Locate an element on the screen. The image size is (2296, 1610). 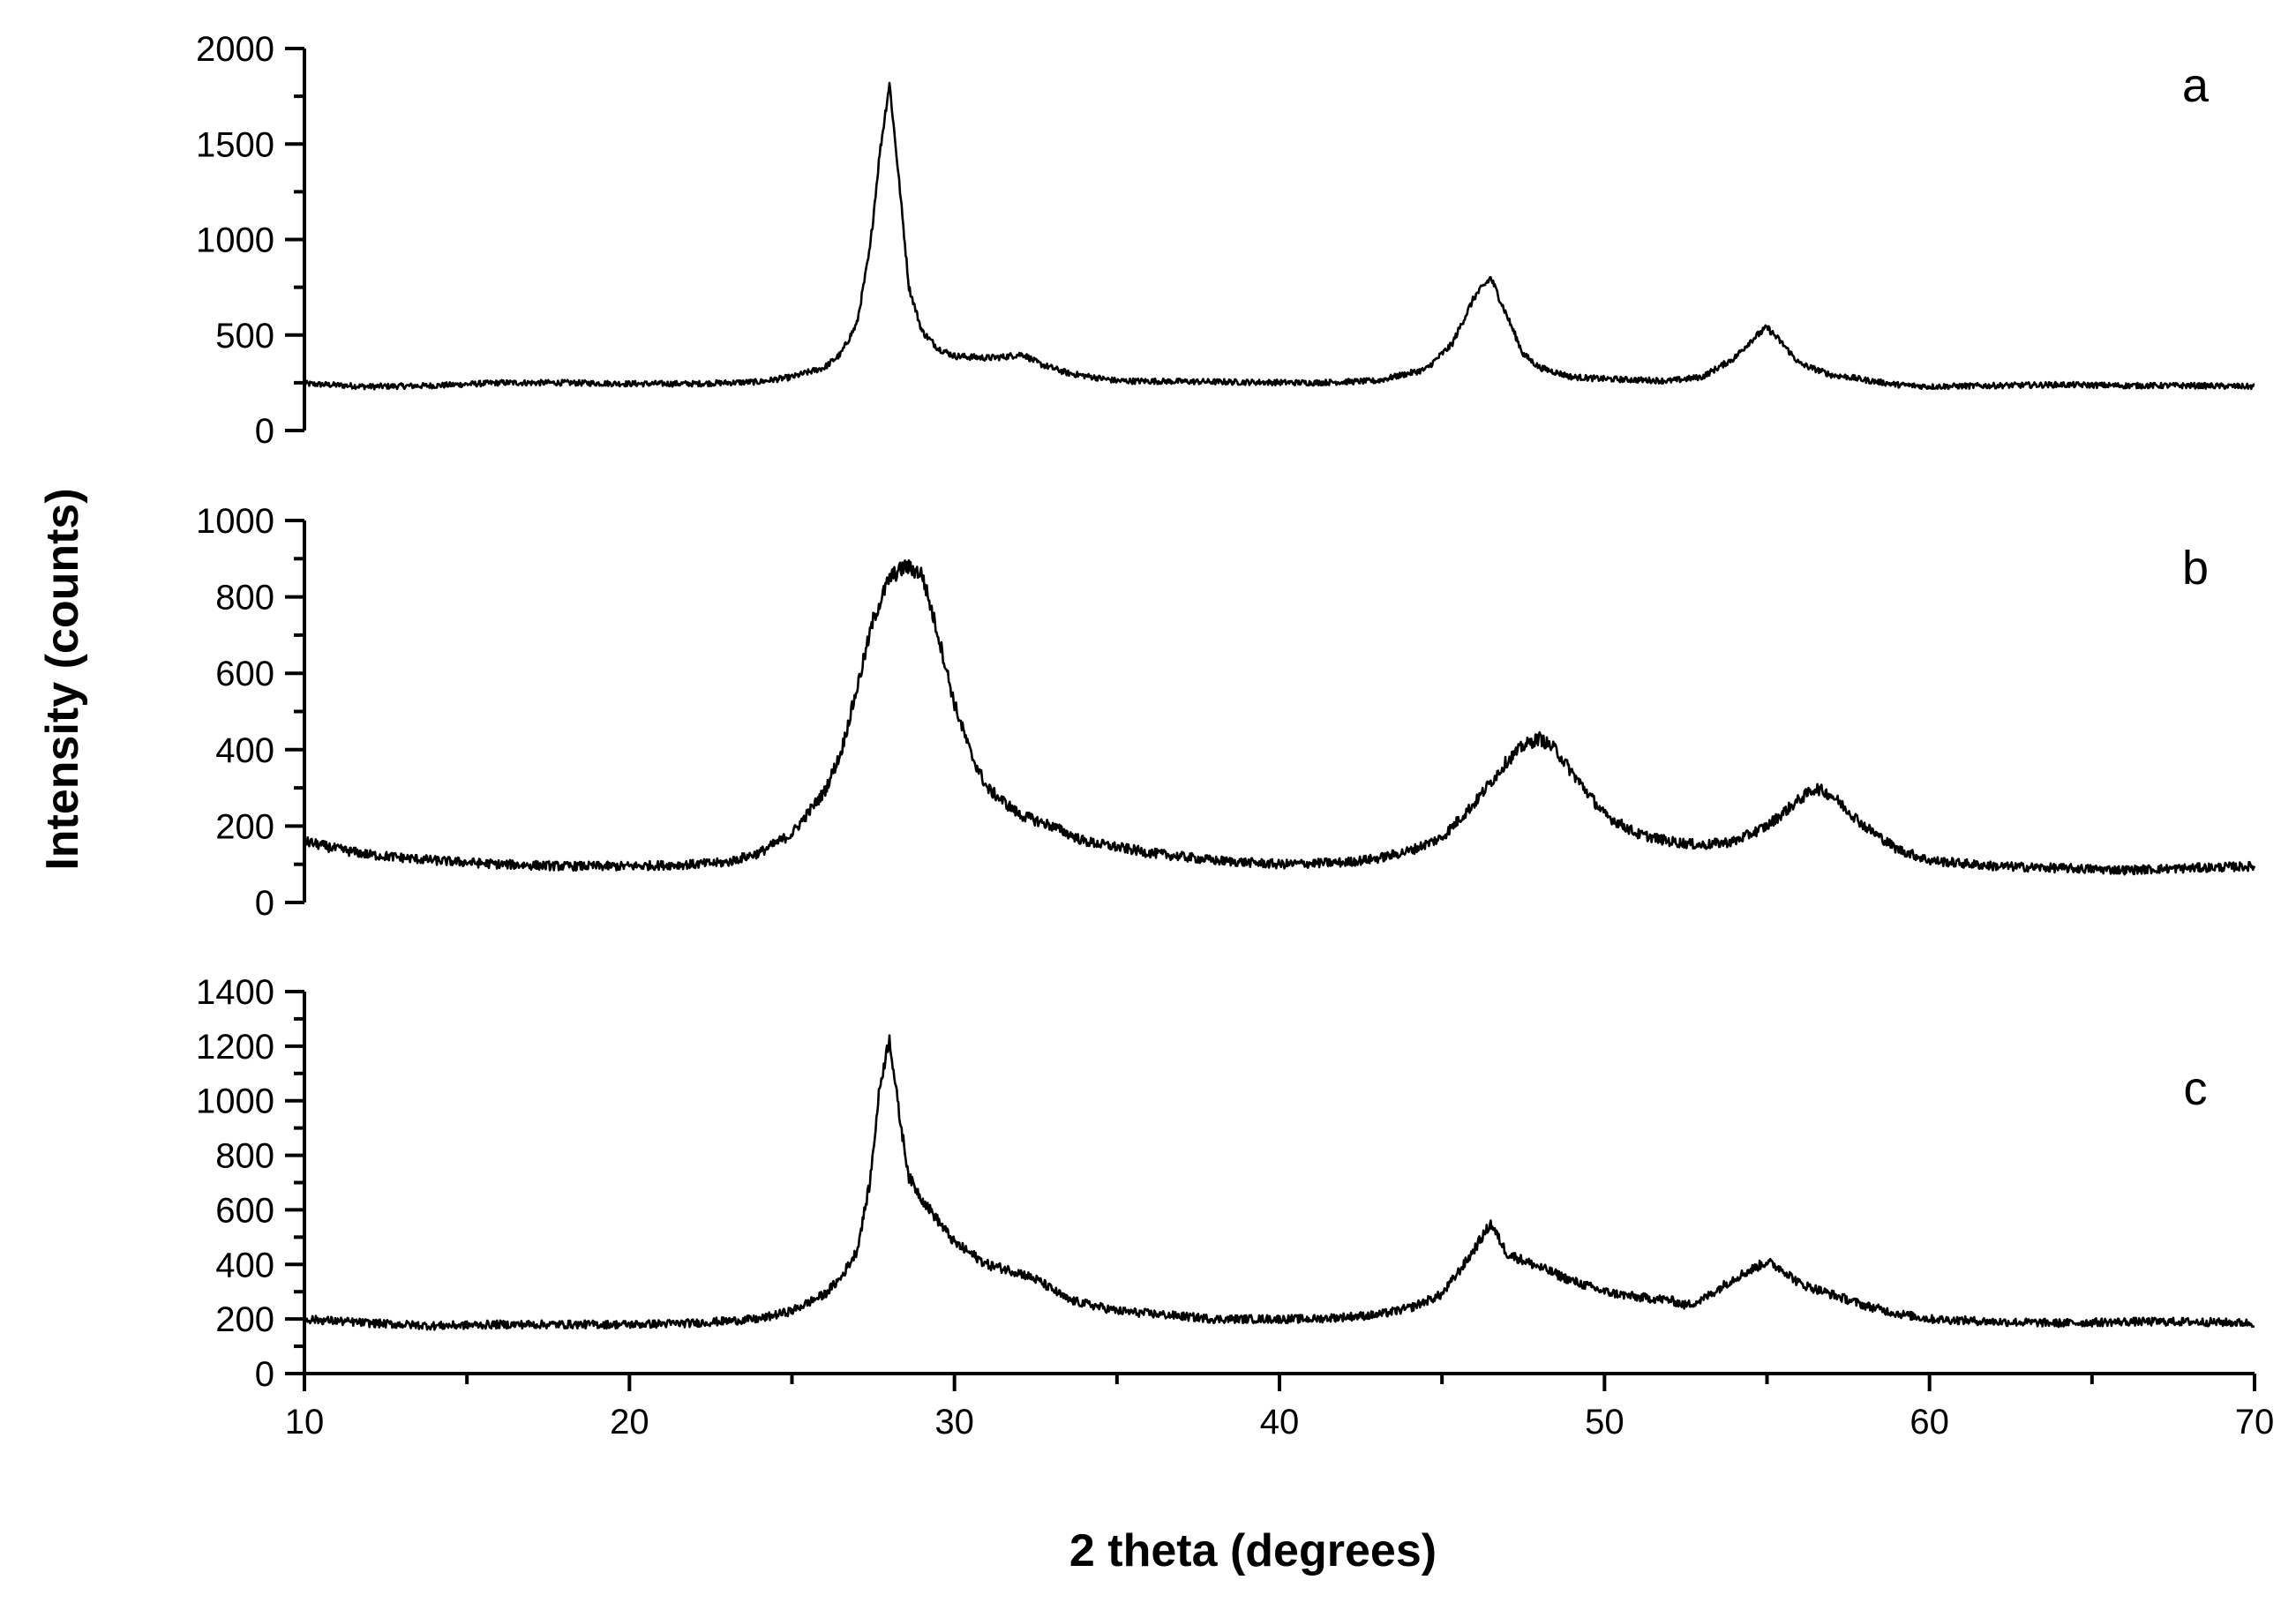
x-axis-title: 2 theta (degrees) is located at coordinates (1253, 1550).